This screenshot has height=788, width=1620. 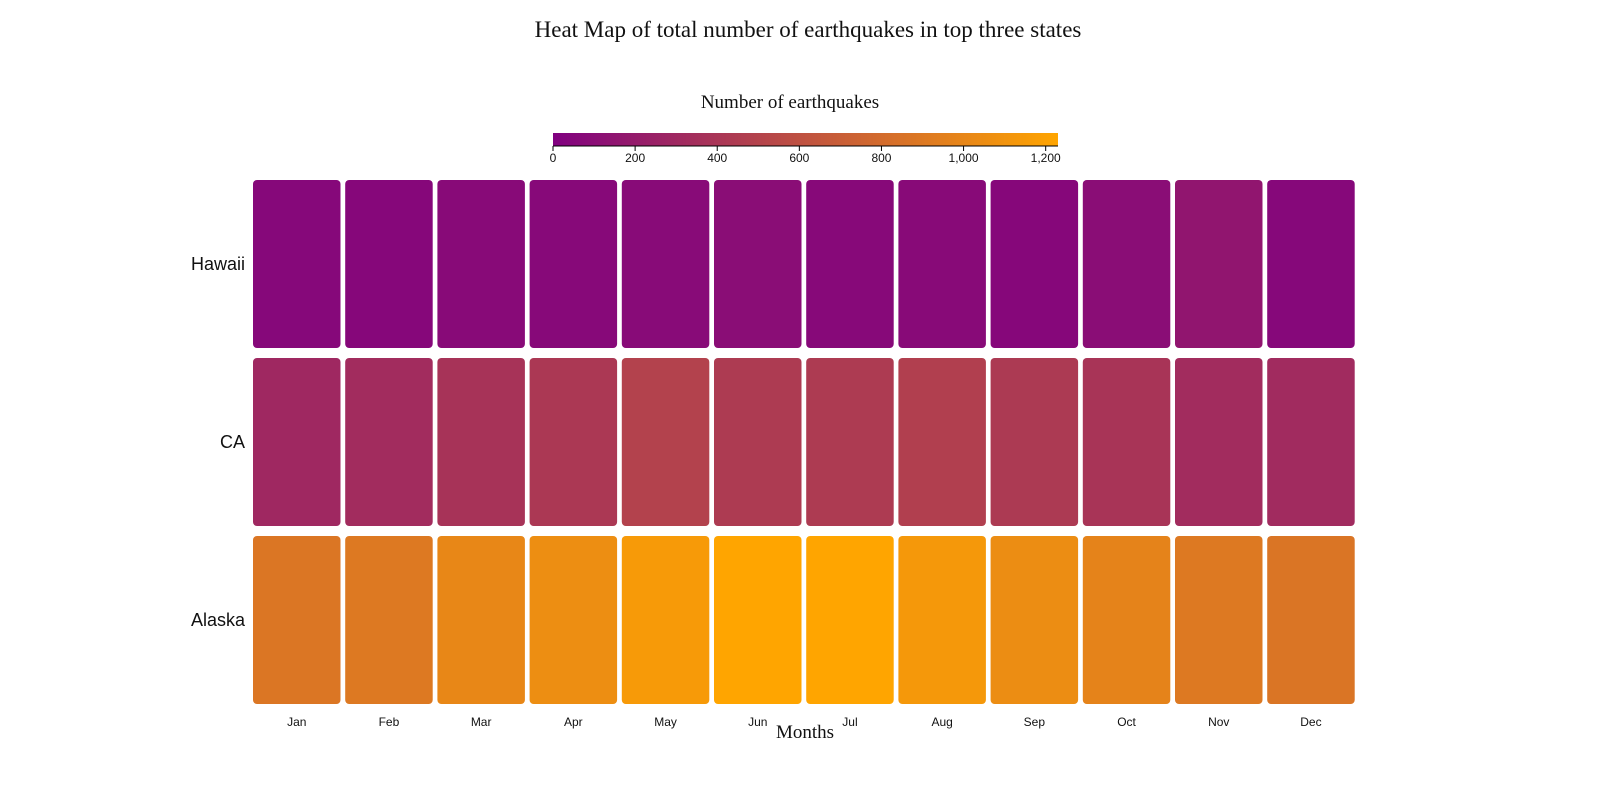 What do you see at coordinates (573, 722) in the screenshot?
I see `column-label-apr: Apr` at bounding box center [573, 722].